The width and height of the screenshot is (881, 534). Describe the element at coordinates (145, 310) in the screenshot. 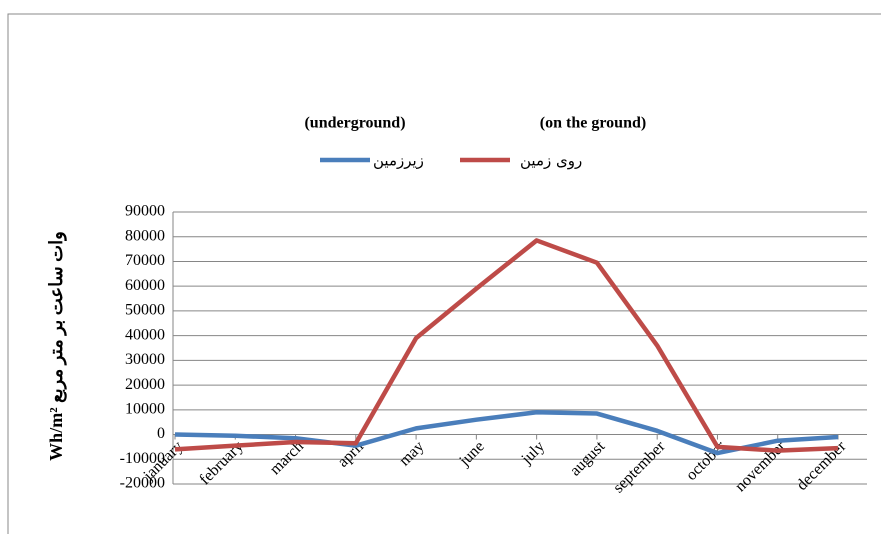

I see `y-tick-label: 50000` at that location.